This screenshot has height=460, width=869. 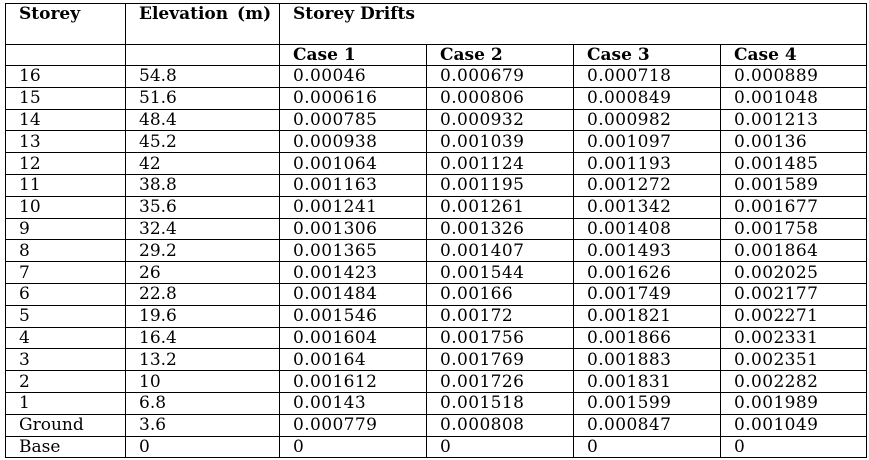 What do you see at coordinates (647, 272) in the screenshot?
I see `case-3-cell: 0.001626` at bounding box center [647, 272].